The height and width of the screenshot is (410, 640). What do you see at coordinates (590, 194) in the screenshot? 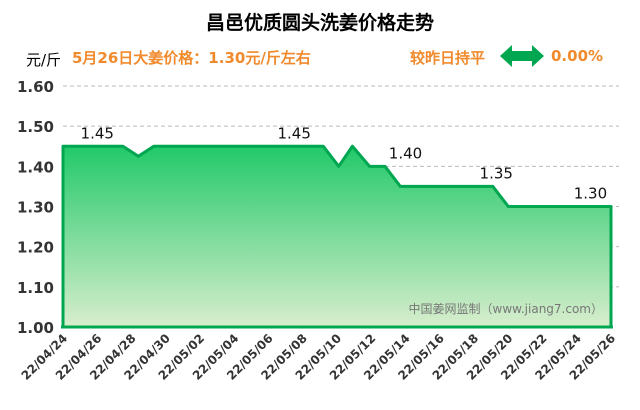
I see `data-label: 1.30` at bounding box center [590, 194].